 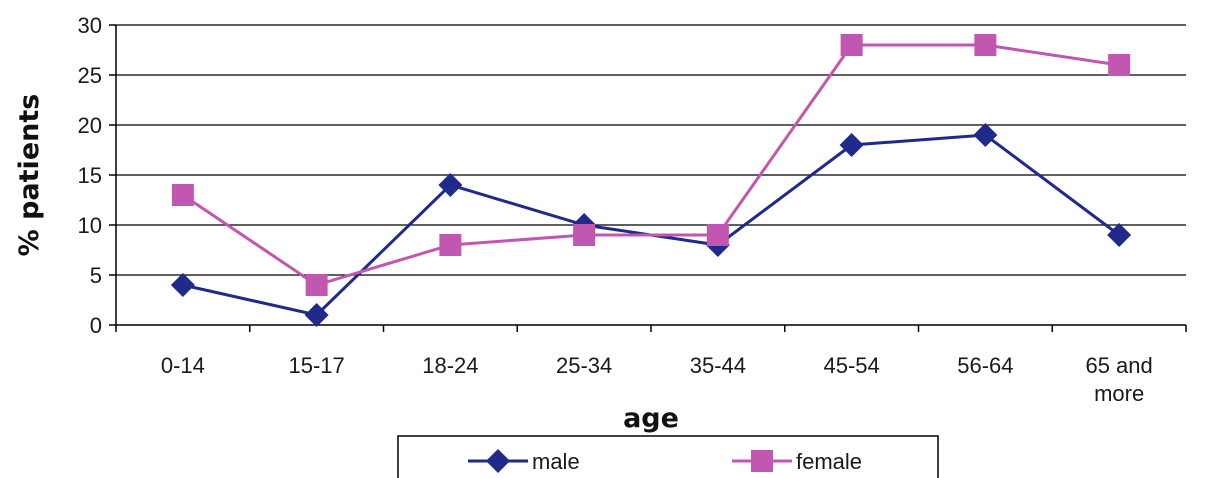 What do you see at coordinates (316, 365) in the screenshot?
I see `x-tick-label: 15-17` at bounding box center [316, 365].